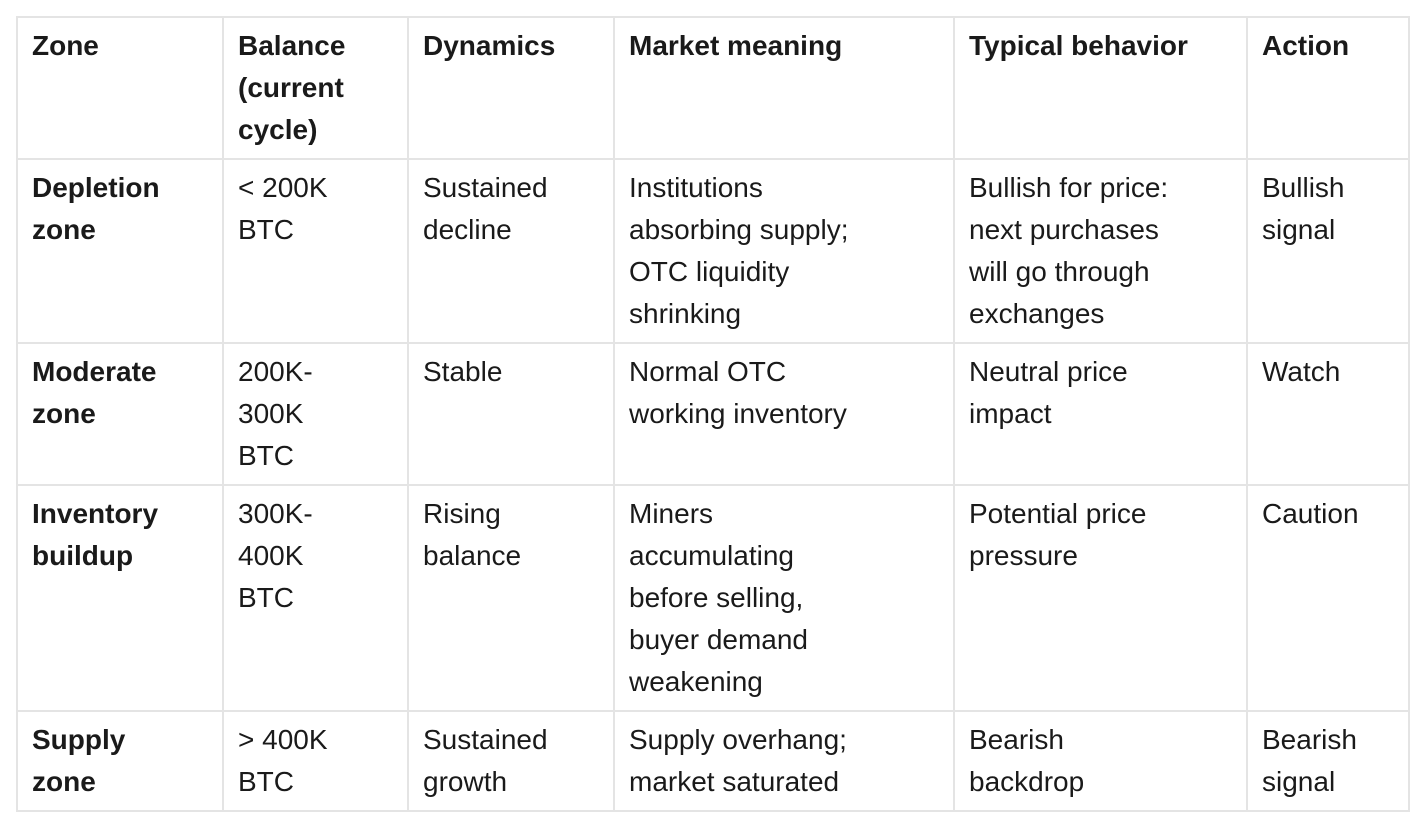 This screenshot has height=814, width=1424. What do you see at coordinates (784, 761) in the screenshot?
I see `cell-market-meaning: Supply overhang; market saturated` at bounding box center [784, 761].